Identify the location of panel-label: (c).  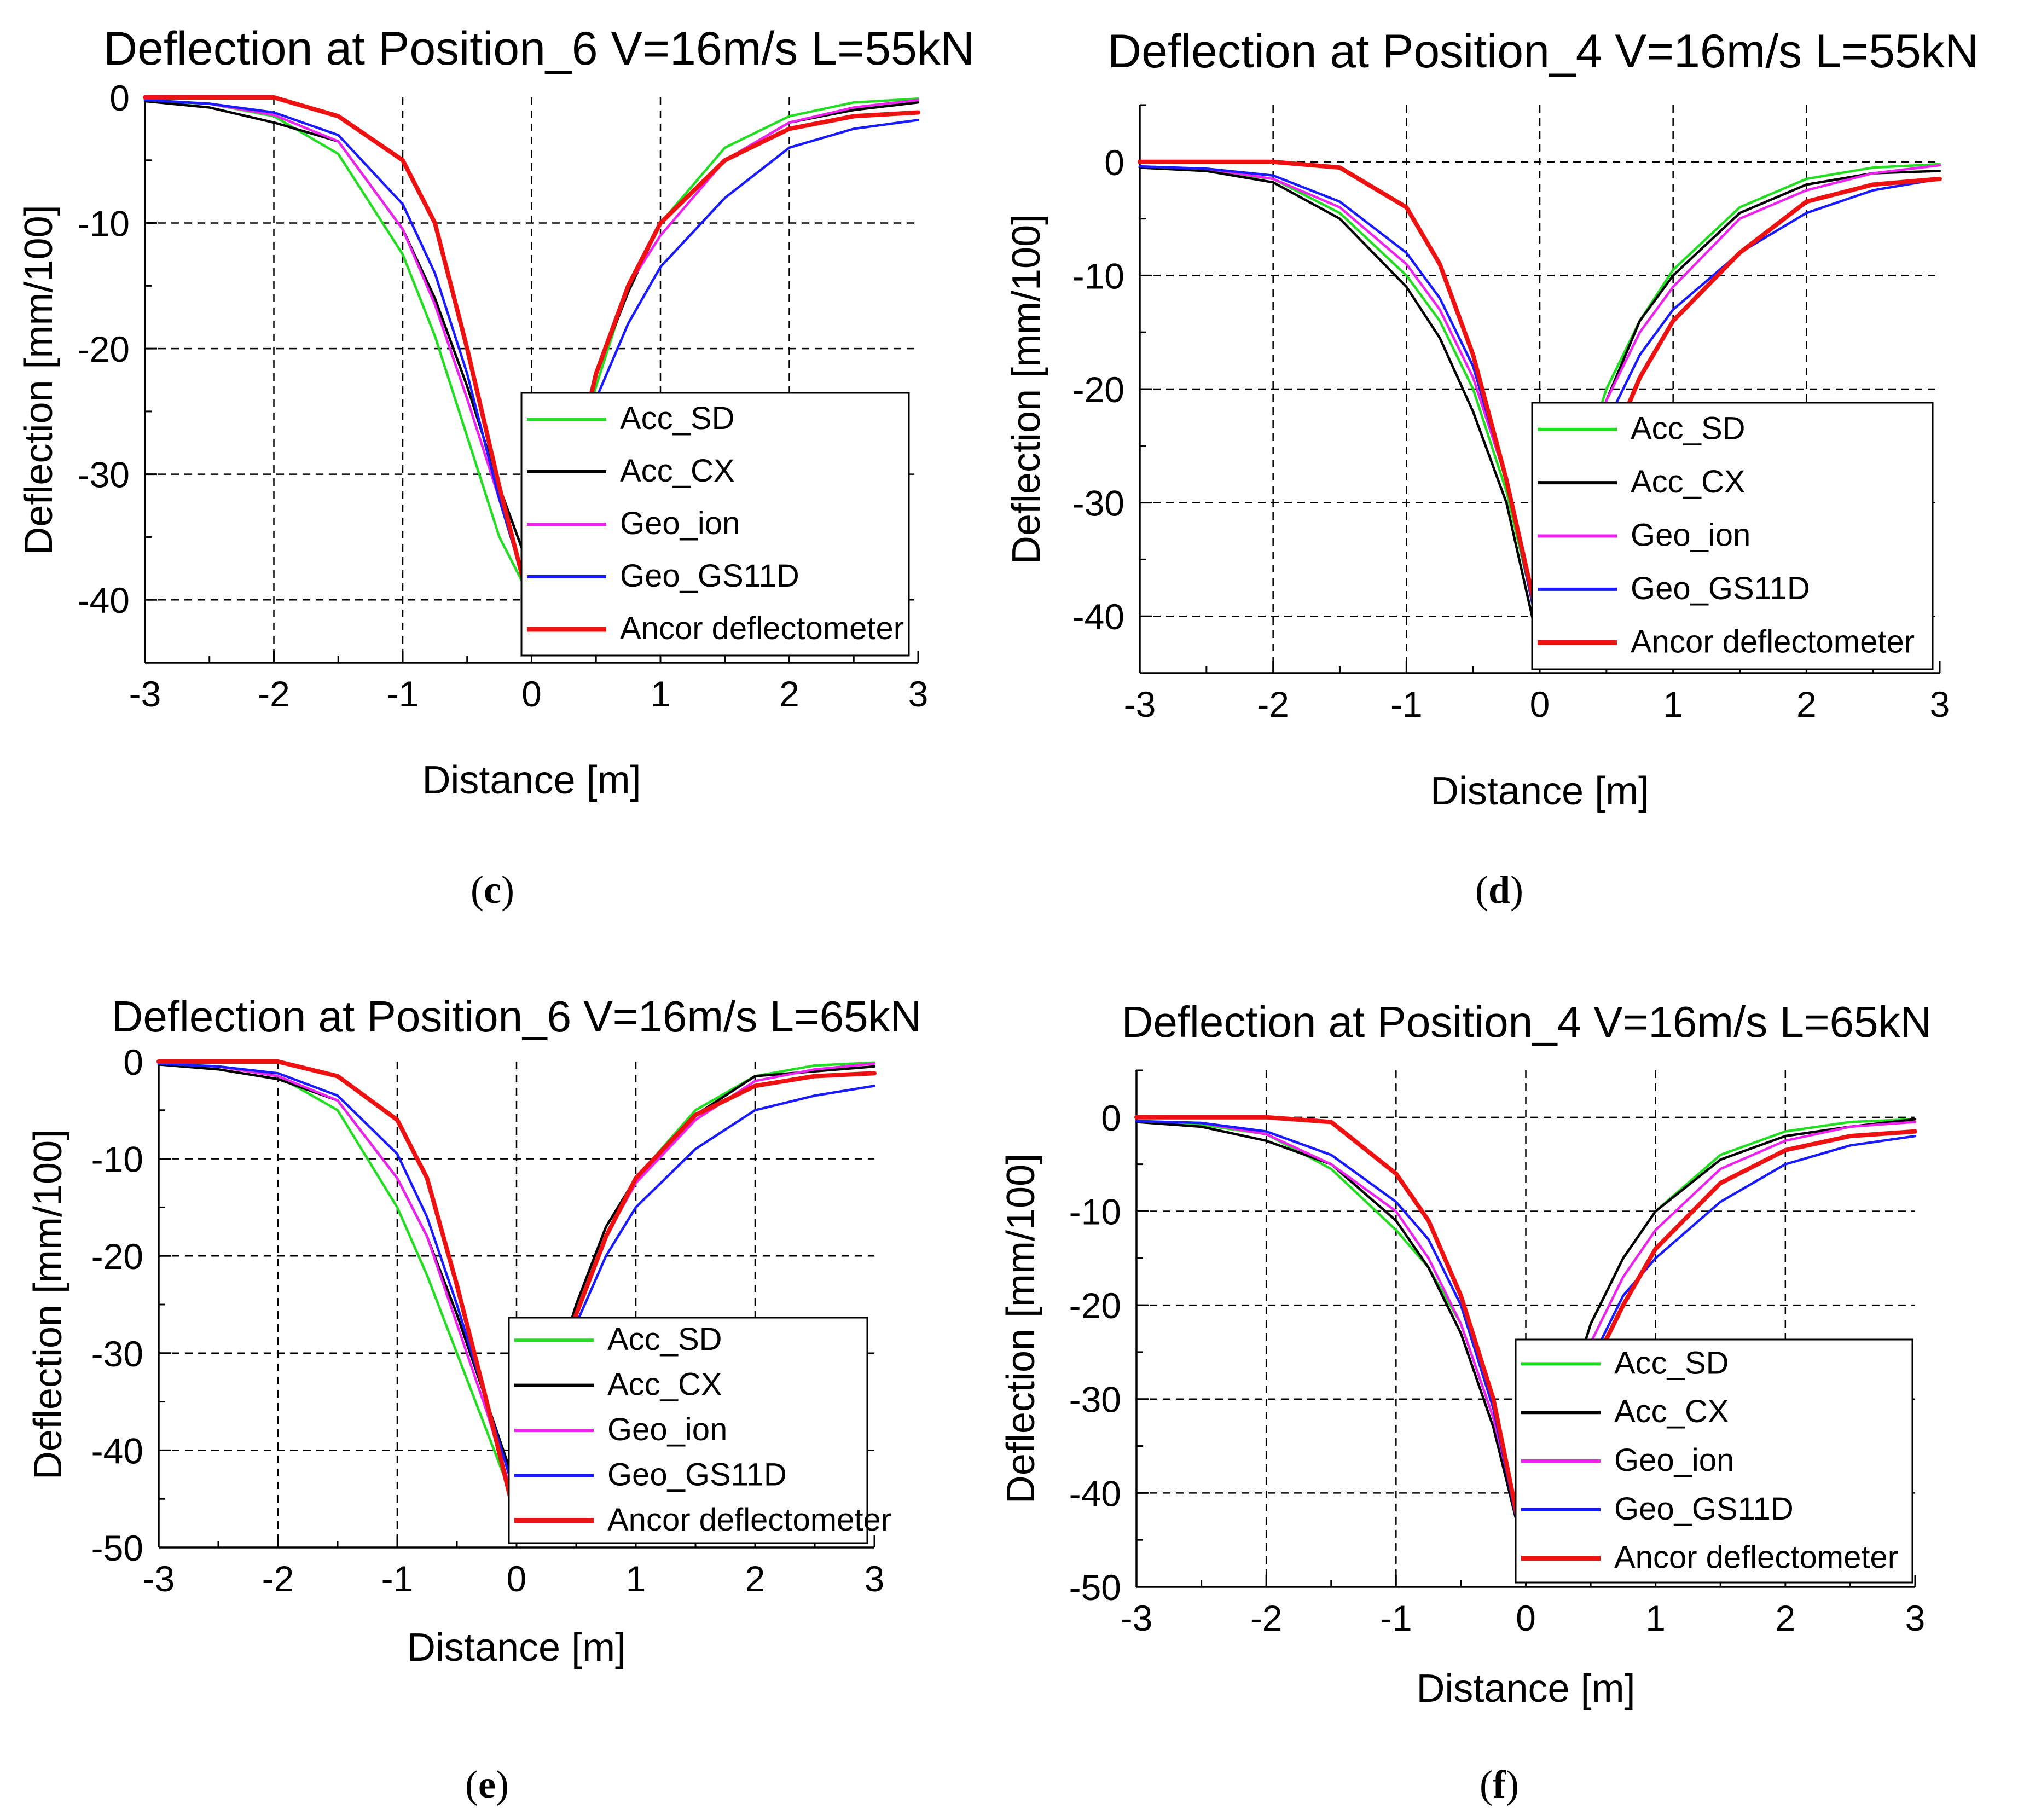
(493, 890).